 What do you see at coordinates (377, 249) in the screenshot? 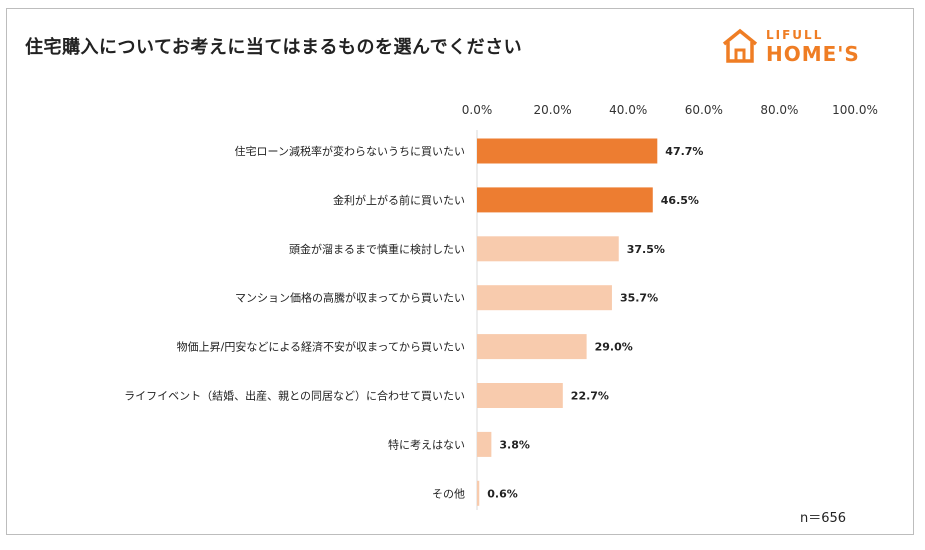
I see `category-label: 頭金が溜まるまで慎重に検討したい` at bounding box center [377, 249].